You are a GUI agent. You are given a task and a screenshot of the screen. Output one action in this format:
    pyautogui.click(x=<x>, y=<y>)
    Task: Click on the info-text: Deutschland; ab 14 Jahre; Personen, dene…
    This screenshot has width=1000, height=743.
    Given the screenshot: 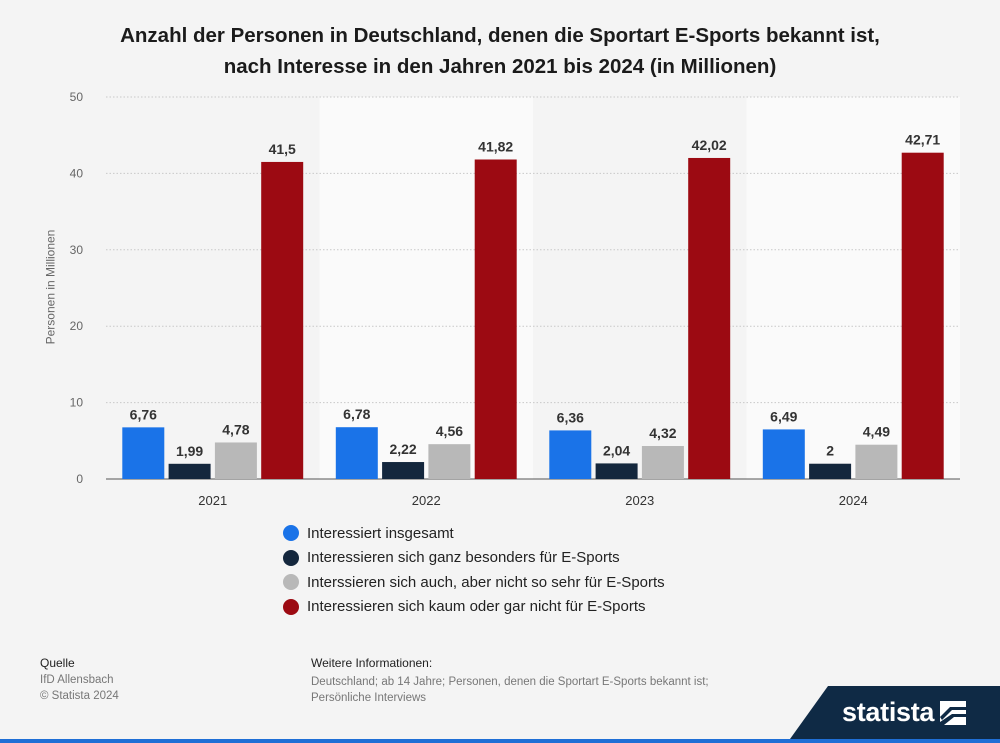 What is the action you would take?
    pyautogui.click(x=510, y=690)
    